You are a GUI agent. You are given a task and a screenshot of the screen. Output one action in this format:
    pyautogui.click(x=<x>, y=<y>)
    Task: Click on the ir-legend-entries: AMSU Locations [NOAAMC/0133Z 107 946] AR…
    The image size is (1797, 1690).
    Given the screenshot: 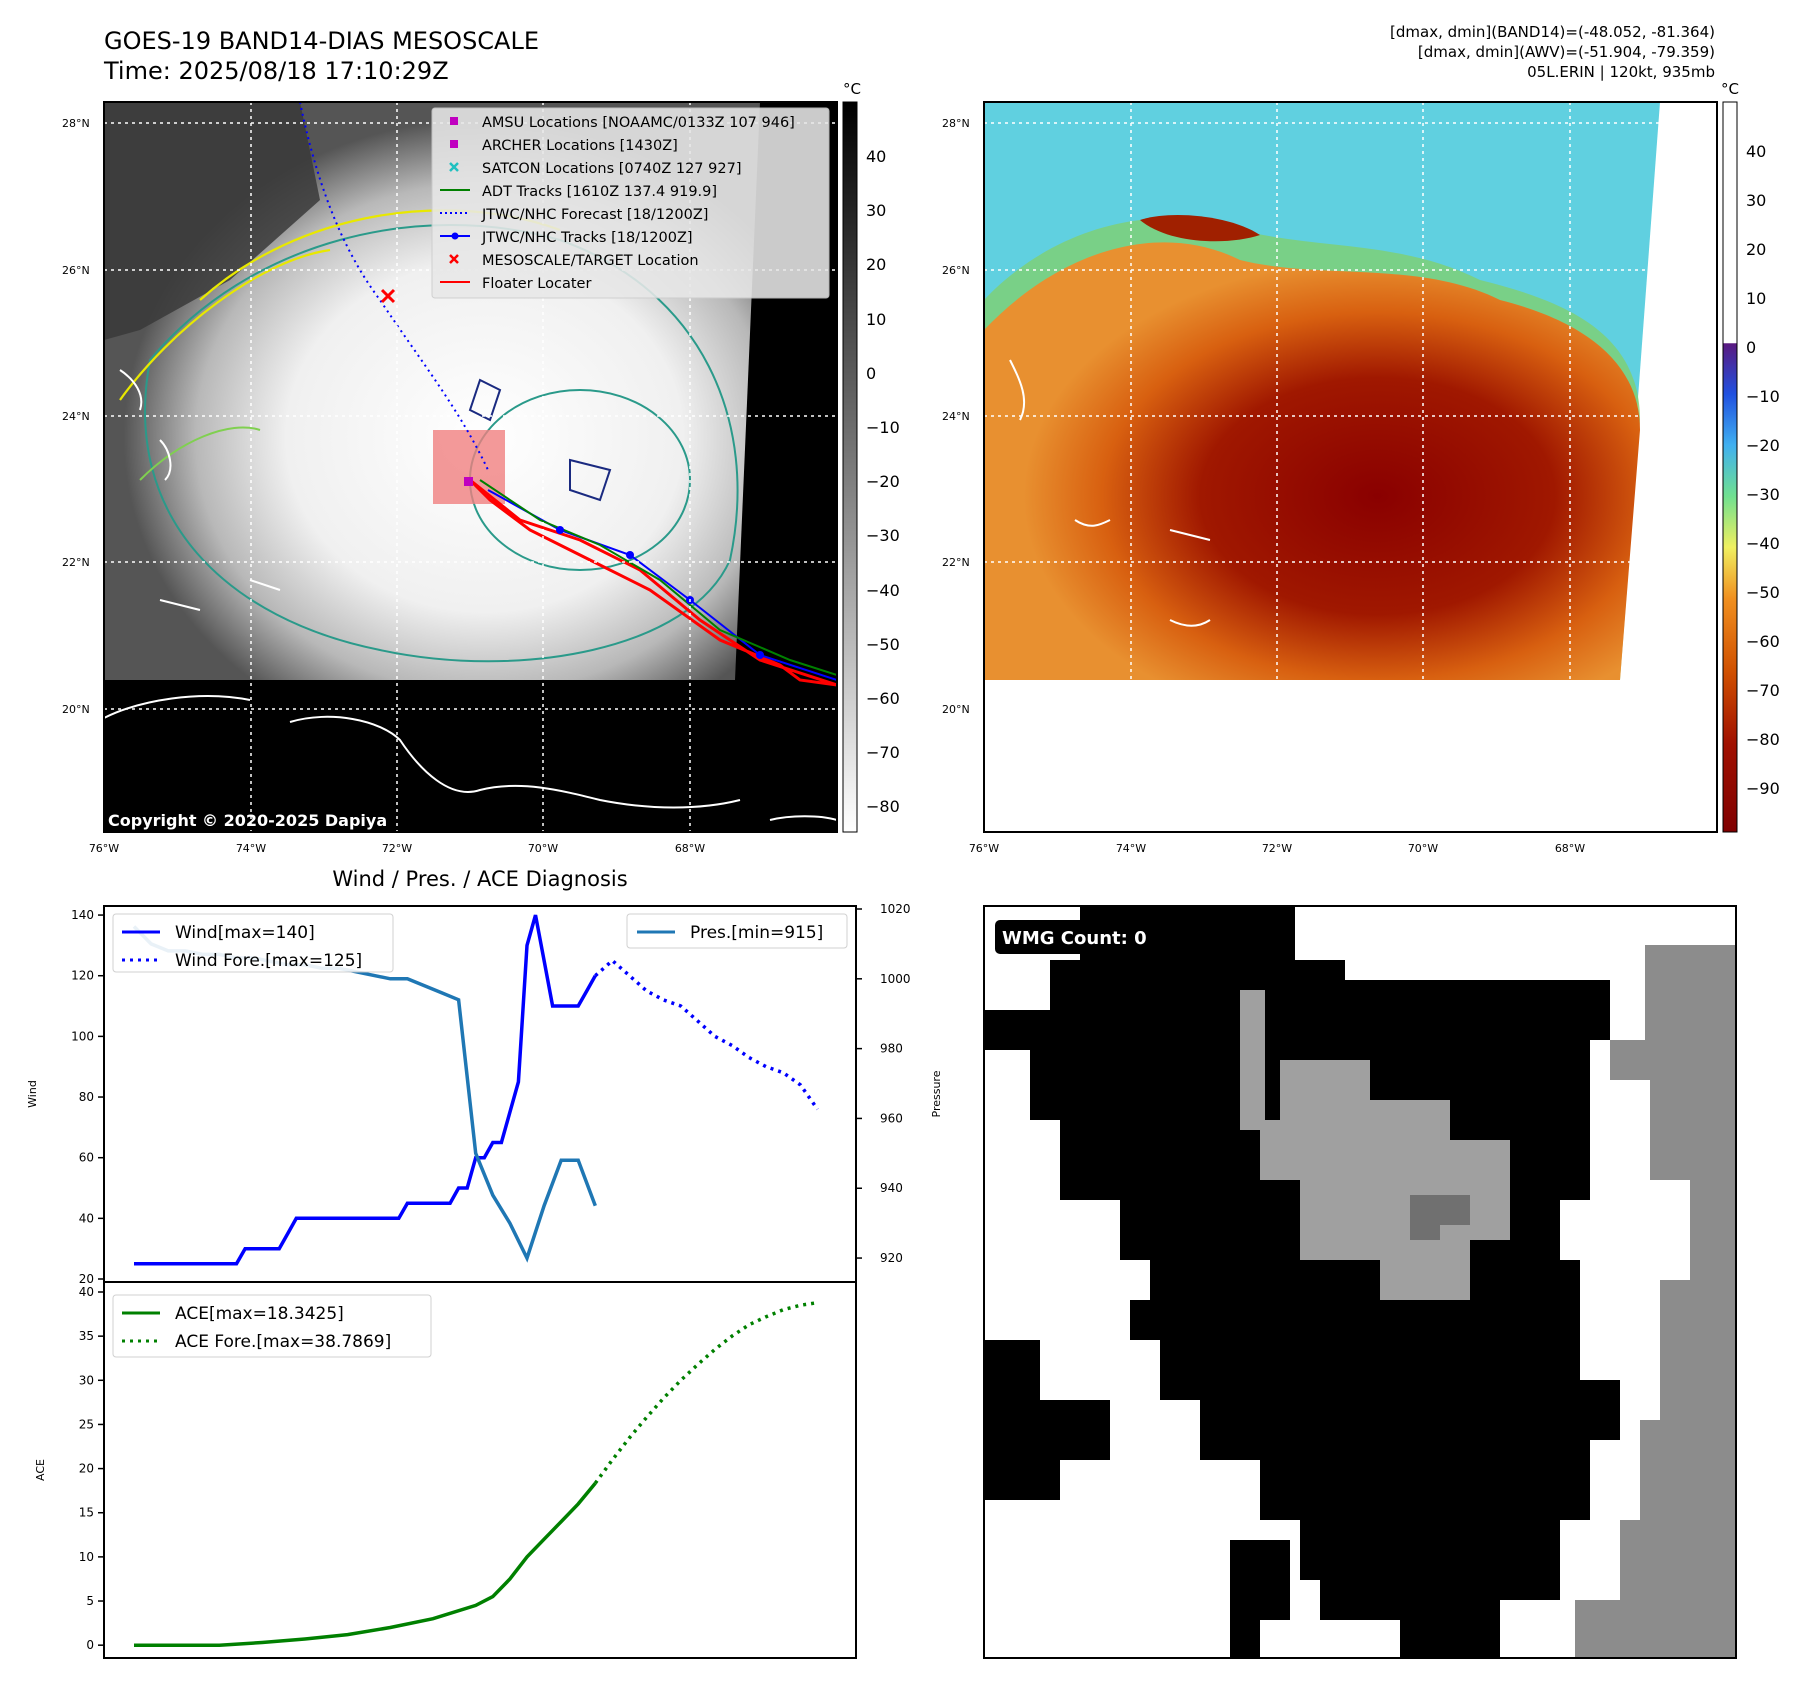 What is the action you would take?
    pyautogui.click(x=617, y=203)
    